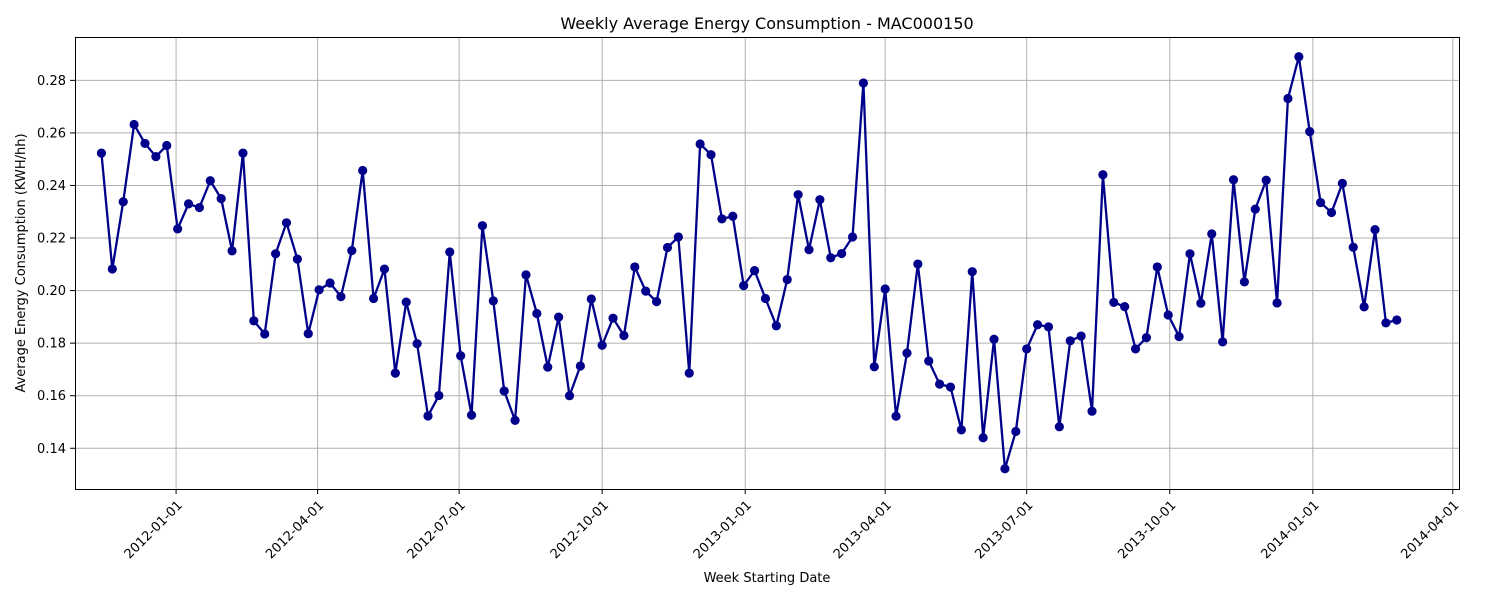 The image size is (1500, 604). I want to click on y-tick: 0.28, so click(56, 81).